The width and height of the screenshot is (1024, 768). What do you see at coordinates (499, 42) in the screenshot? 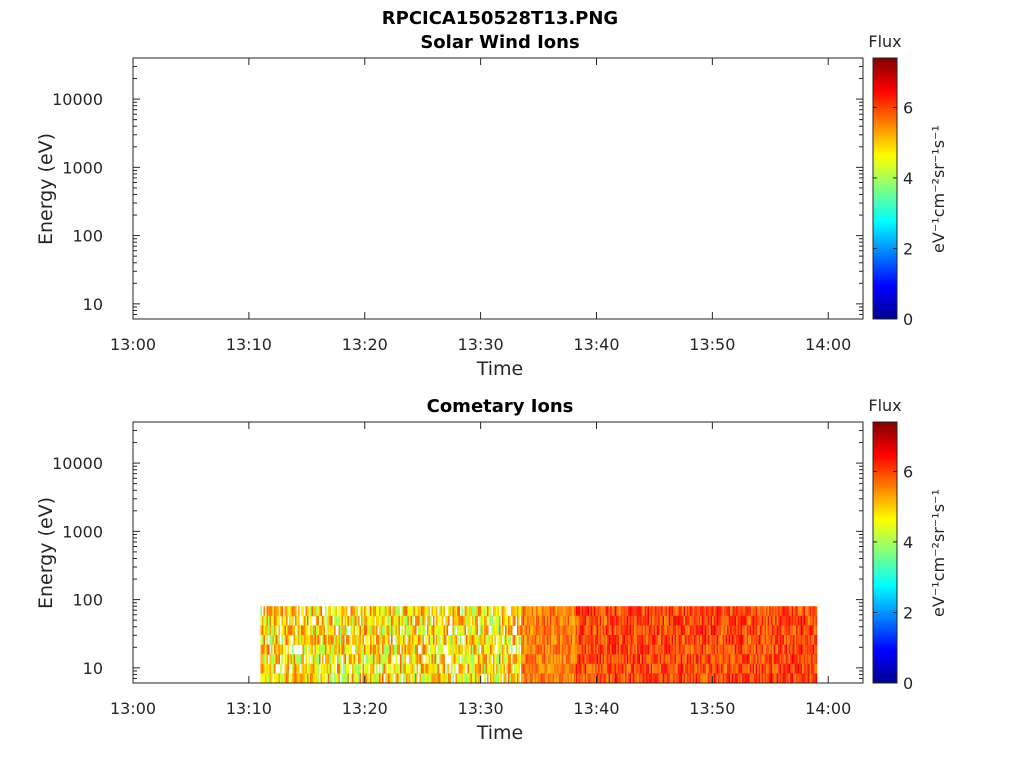
I see `panel-title: Solar Wind Ions` at bounding box center [499, 42].